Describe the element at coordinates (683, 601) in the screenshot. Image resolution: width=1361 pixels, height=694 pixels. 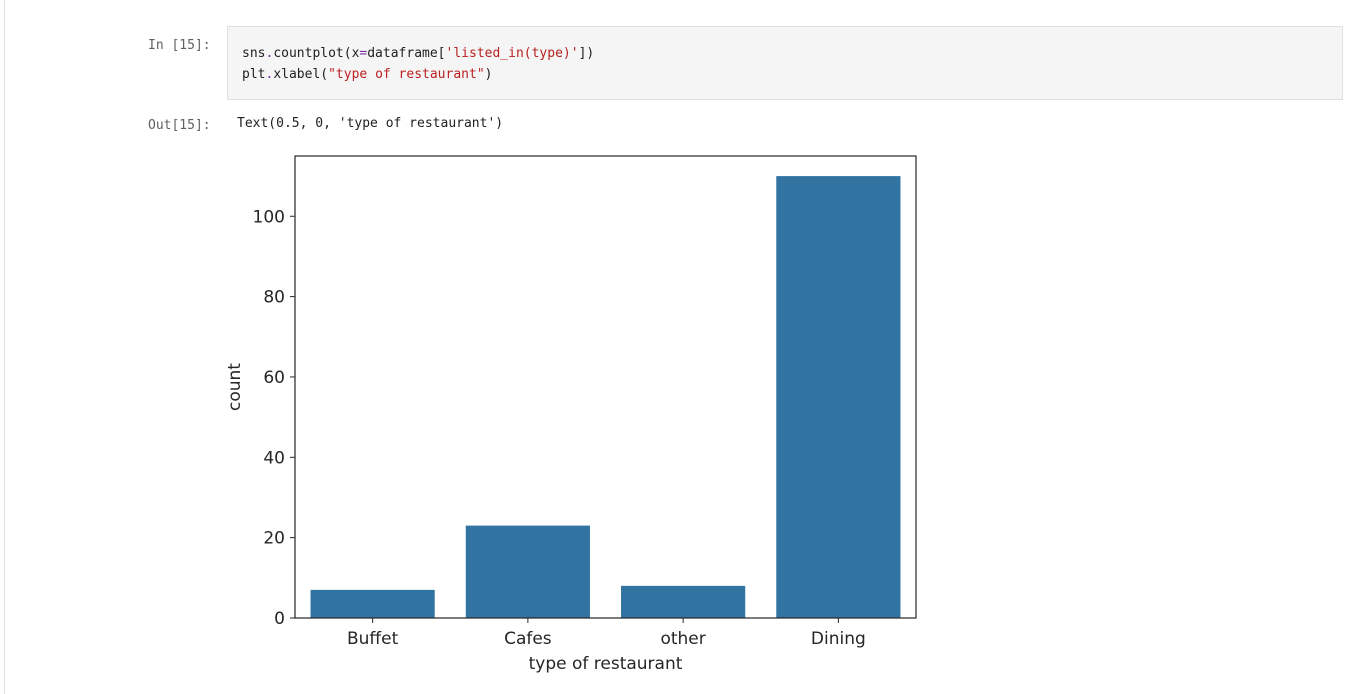
I see `bar-other` at that location.